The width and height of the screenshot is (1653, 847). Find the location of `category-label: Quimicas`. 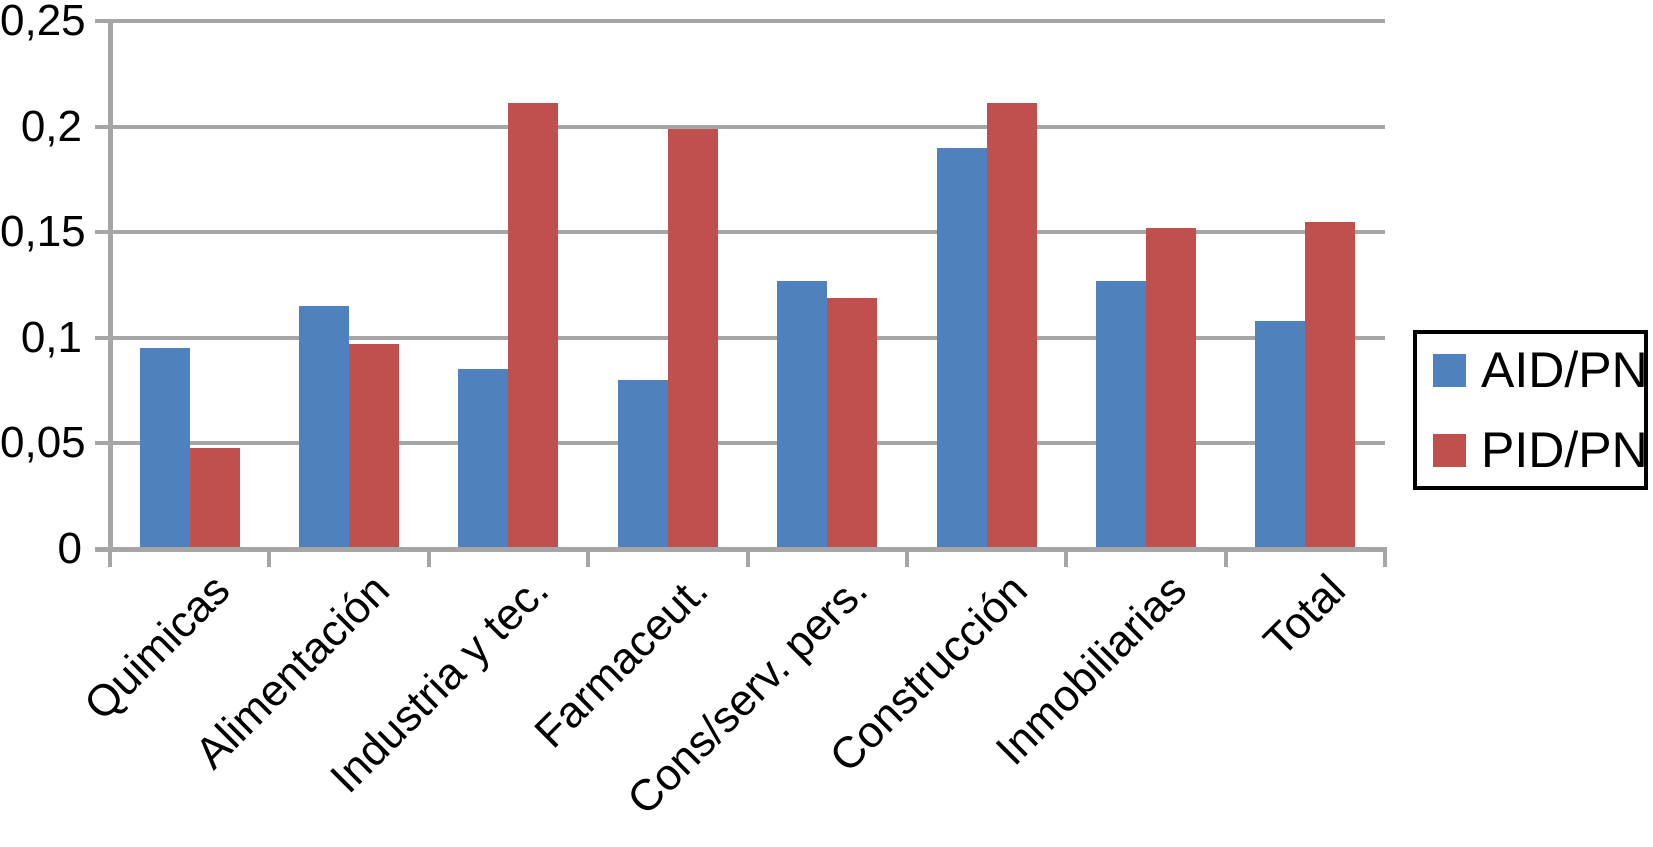

category-label: Quimicas is located at coordinates (157, 647).